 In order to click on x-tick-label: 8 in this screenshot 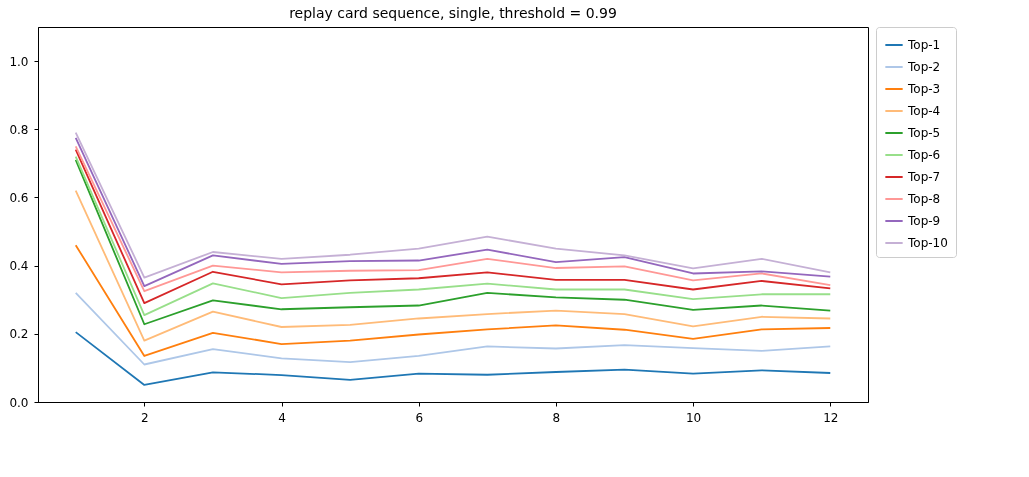, I will do `click(556, 417)`.